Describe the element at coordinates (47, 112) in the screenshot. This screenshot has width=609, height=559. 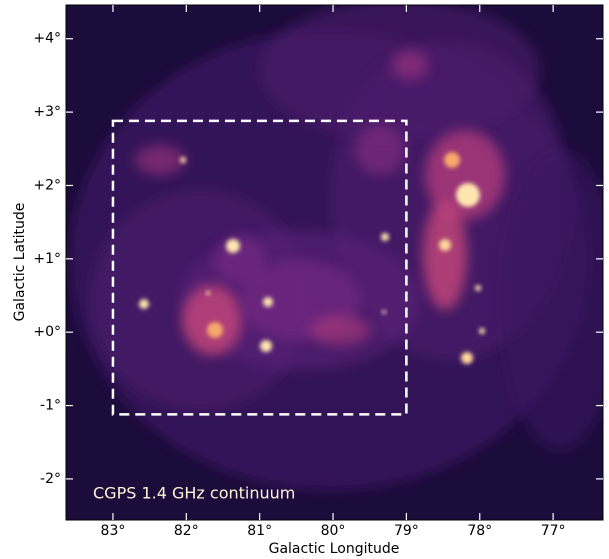
I see `y-tick-label: +3°` at that location.